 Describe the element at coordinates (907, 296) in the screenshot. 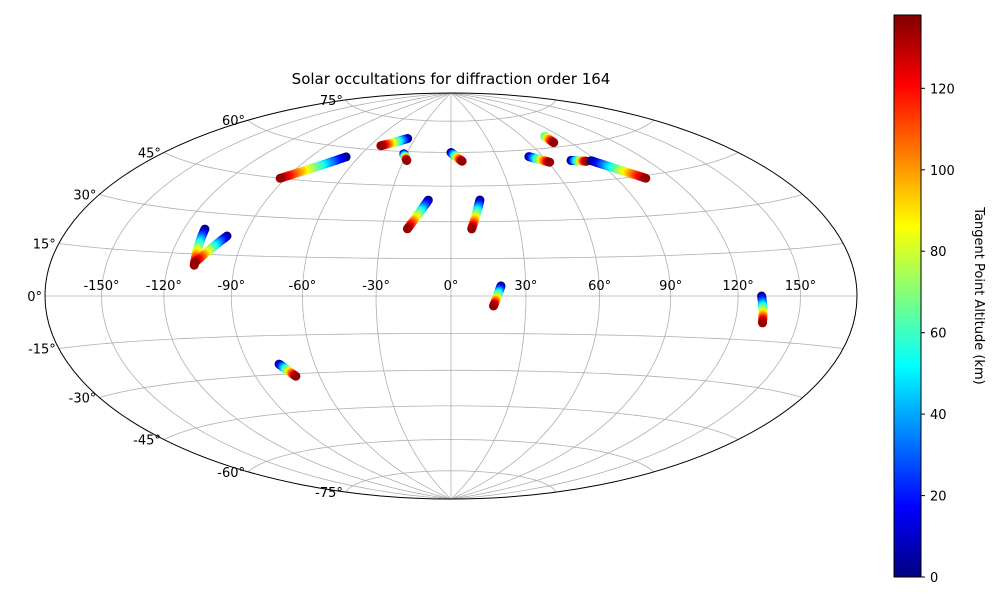

I see `colorbar-gradient` at that location.